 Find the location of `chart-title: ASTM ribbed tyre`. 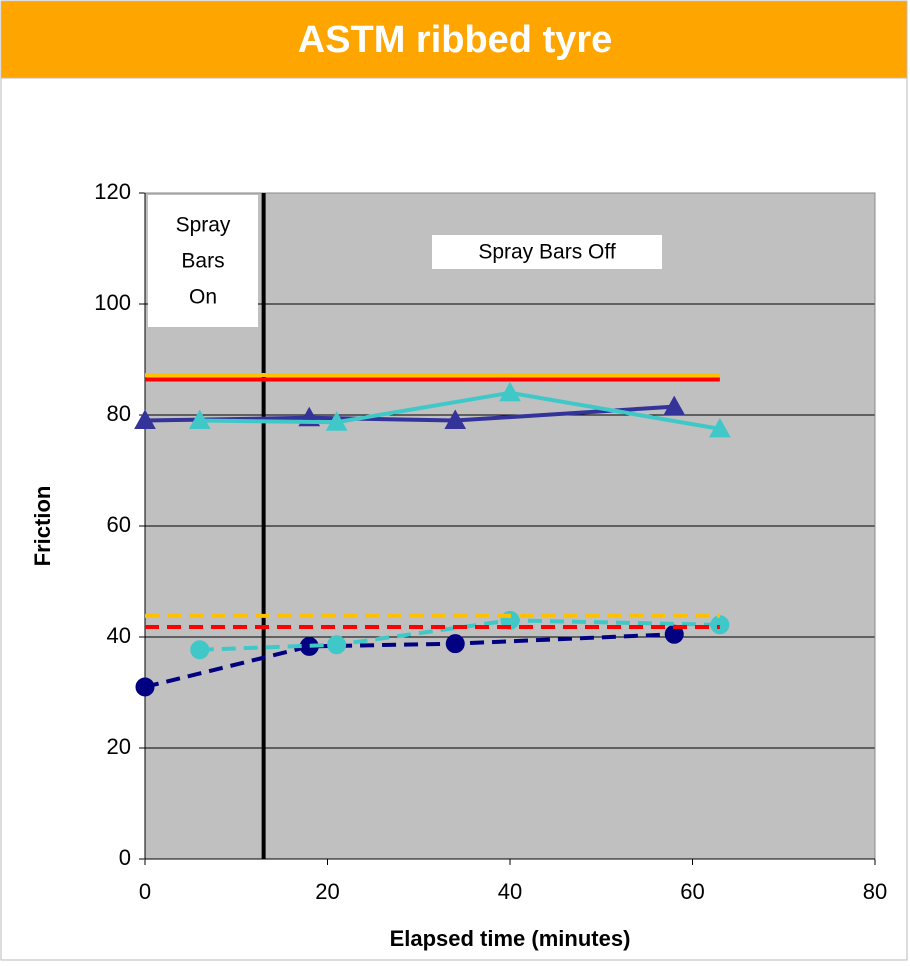

chart-title: ASTM ribbed tyre is located at coordinates (455, 40).